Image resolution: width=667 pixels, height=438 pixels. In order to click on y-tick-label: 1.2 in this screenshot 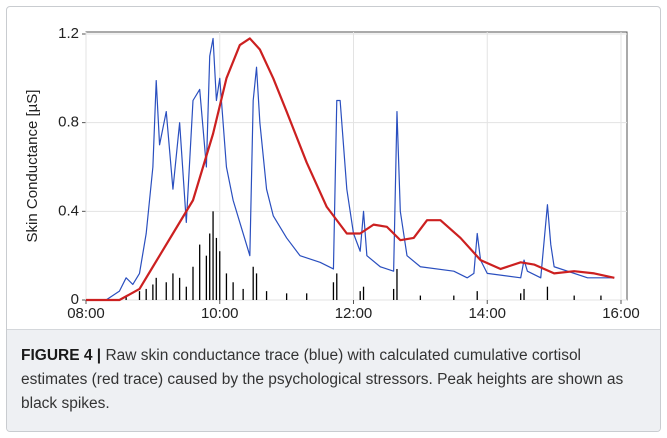, I will do `click(68, 33)`.